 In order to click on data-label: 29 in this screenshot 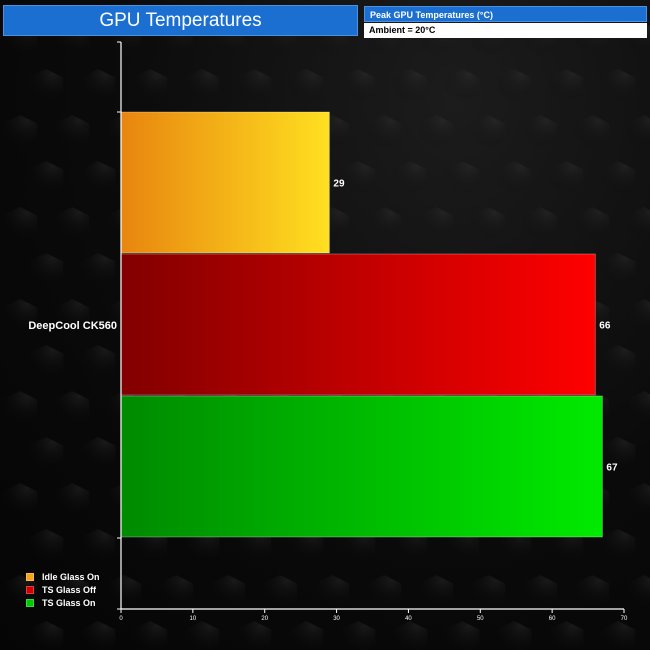, I will do `click(339, 184)`.